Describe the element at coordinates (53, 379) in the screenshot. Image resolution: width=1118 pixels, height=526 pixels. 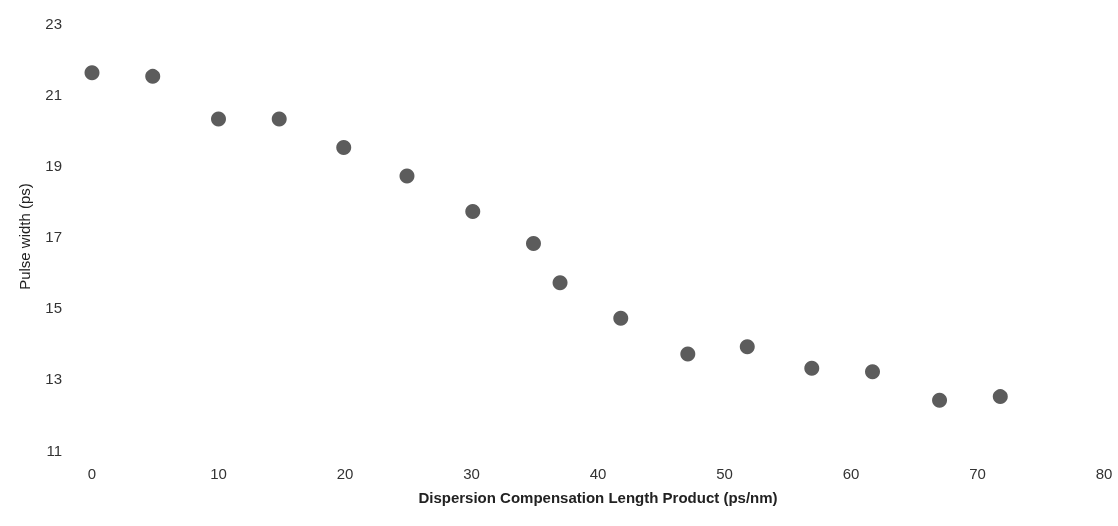
I see `y-tick-label: 13` at that location.